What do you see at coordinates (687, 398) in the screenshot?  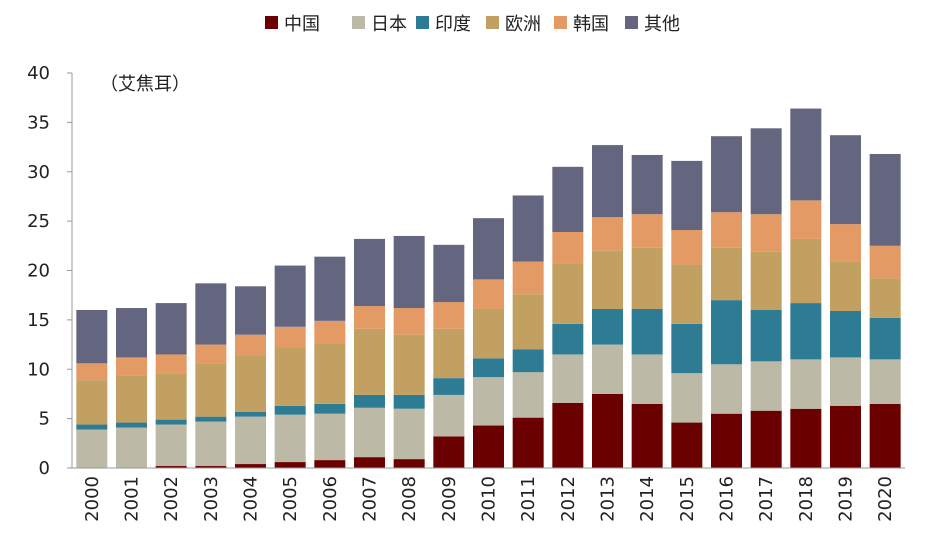 I see `bar-segment-日本-2015` at bounding box center [687, 398].